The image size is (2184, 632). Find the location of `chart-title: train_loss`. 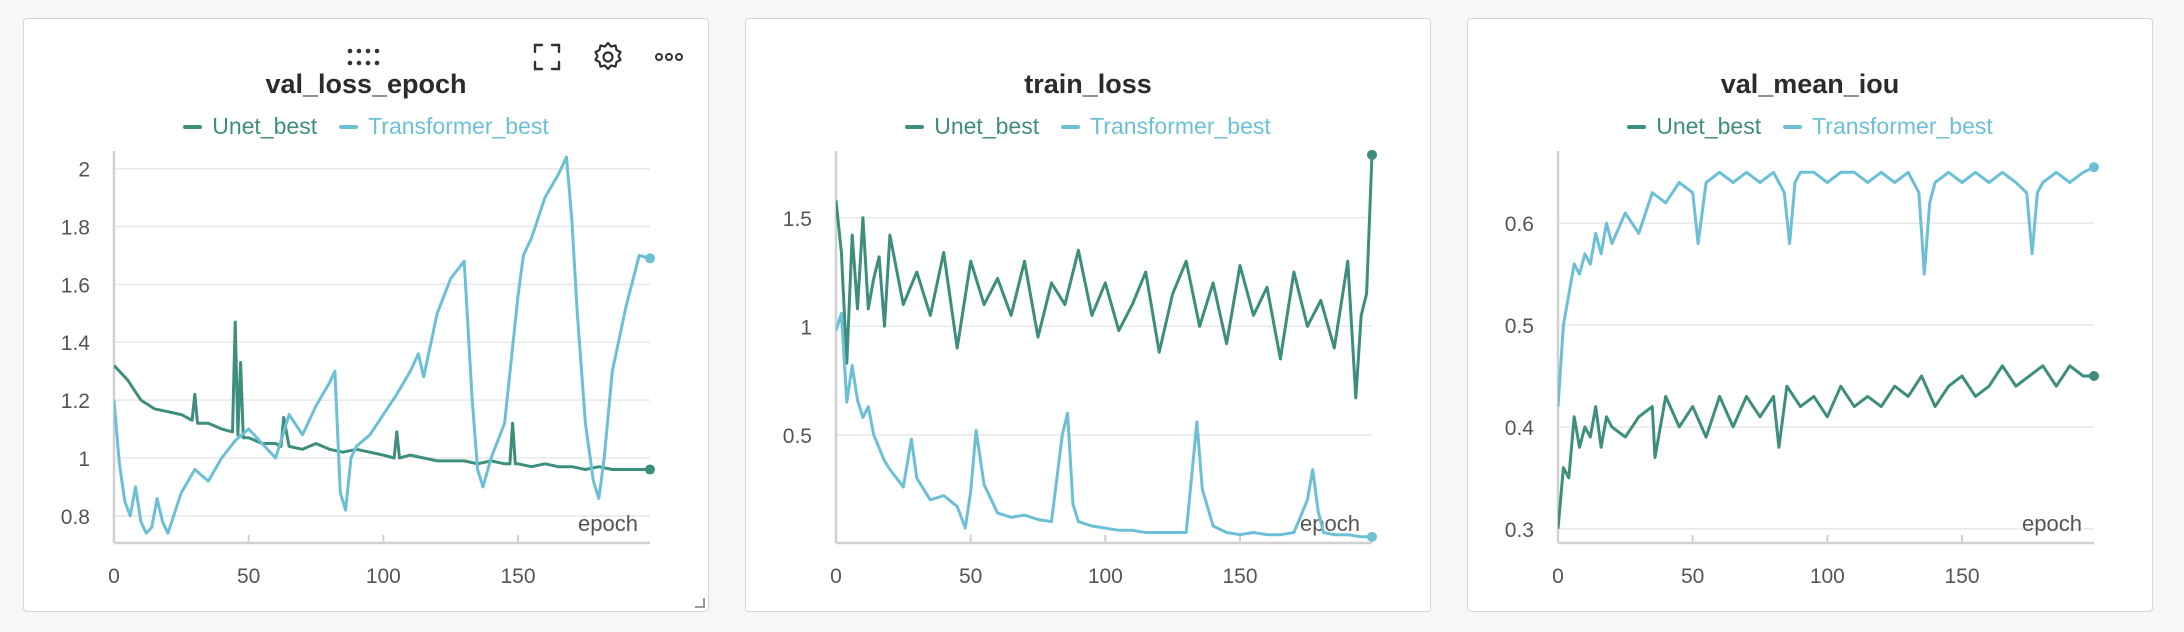

chart-title: train_loss is located at coordinates (1088, 84).